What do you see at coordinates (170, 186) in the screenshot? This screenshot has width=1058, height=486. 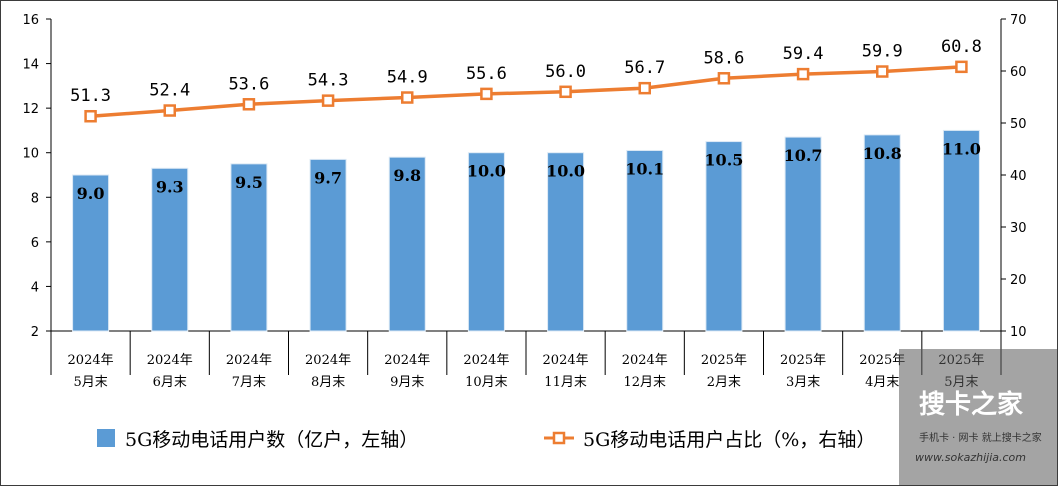 I see `bar-value-label: 9.3` at bounding box center [170, 186].